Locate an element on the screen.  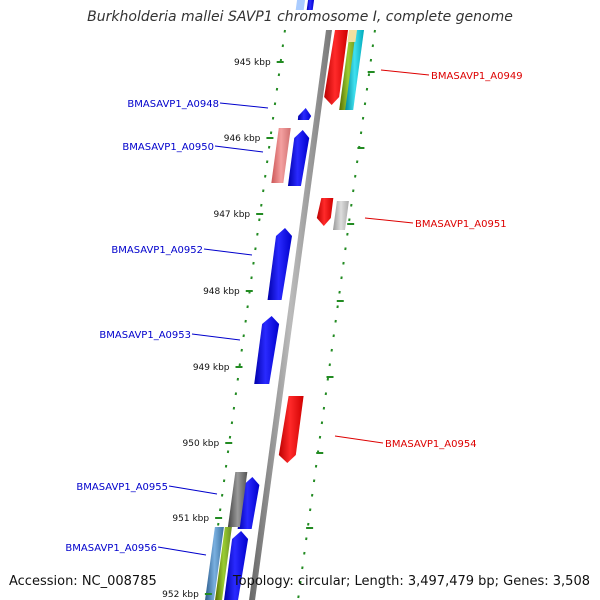
gene-a0949-arrow is located at coordinates (336, 67).